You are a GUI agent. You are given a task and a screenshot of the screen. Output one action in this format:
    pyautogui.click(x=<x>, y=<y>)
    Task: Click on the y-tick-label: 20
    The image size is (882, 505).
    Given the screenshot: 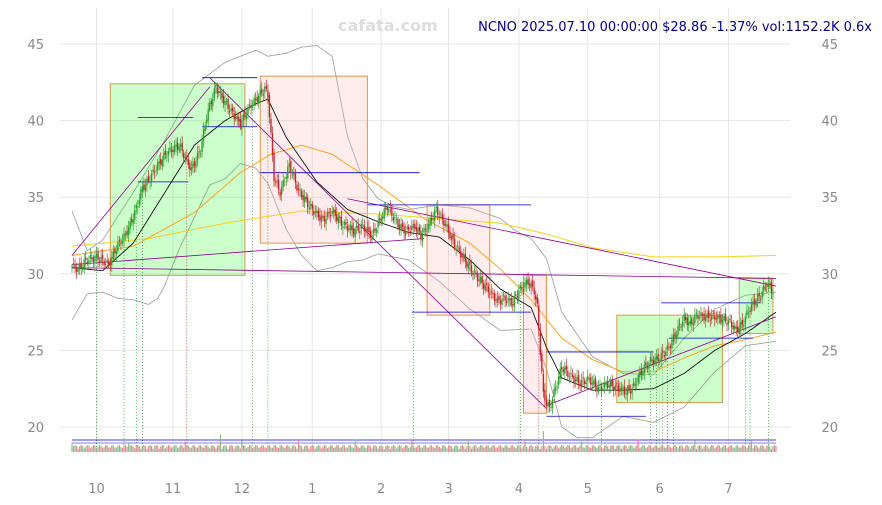 What is the action you would take?
    pyautogui.click(x=35, y=428)
    